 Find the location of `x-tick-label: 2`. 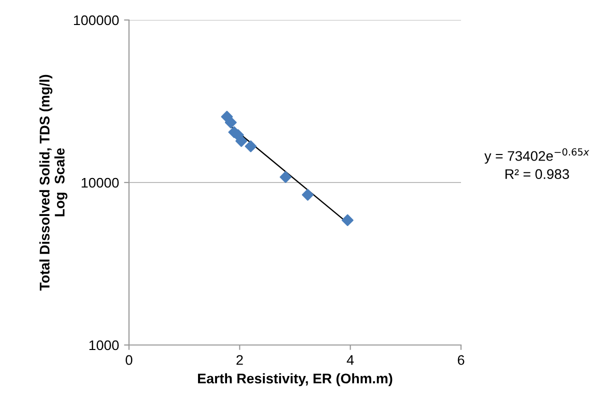

x-tick-label: 2 is located at coordinates (239, 360).